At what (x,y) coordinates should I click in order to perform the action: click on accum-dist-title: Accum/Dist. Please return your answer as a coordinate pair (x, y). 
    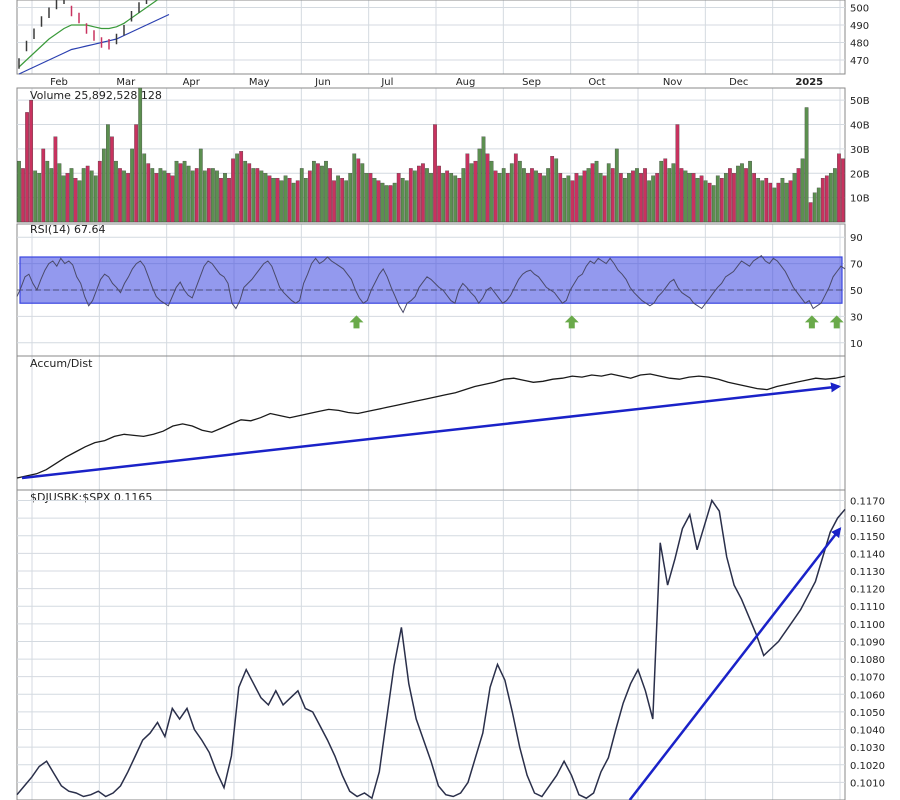
    Looking at the image, I should click on (61, 363).